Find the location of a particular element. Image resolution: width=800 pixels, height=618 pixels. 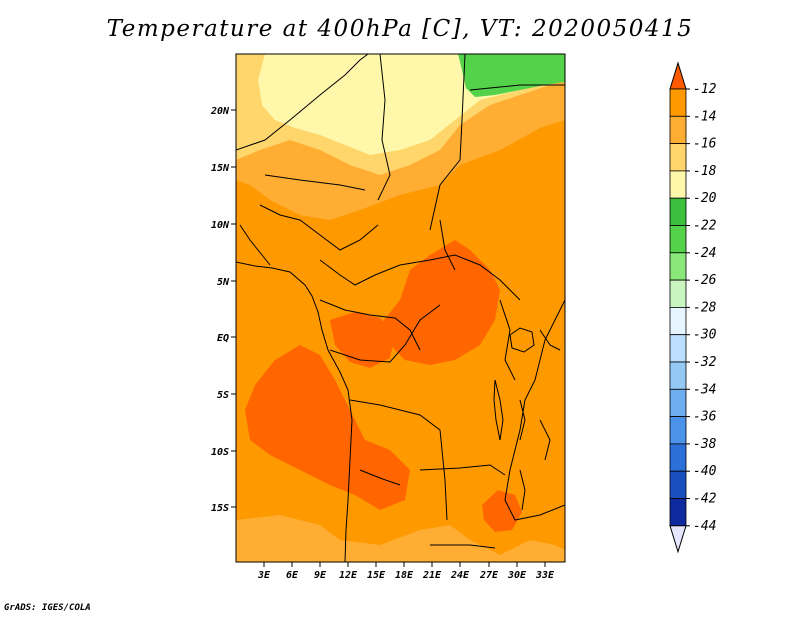

border-b is located at coordinates (384, 127).